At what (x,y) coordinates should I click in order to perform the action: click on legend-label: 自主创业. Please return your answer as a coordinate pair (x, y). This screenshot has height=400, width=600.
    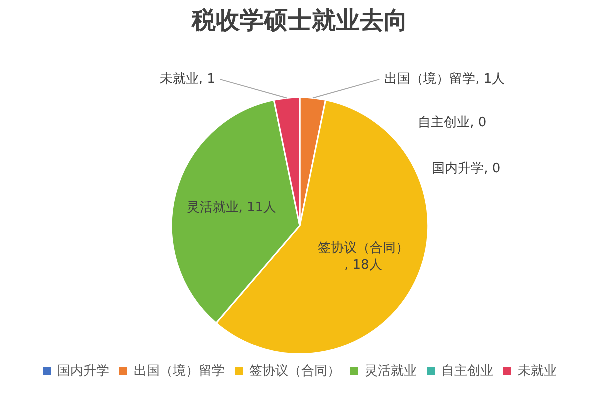
    Looking at the image, I should click on (468, 370).